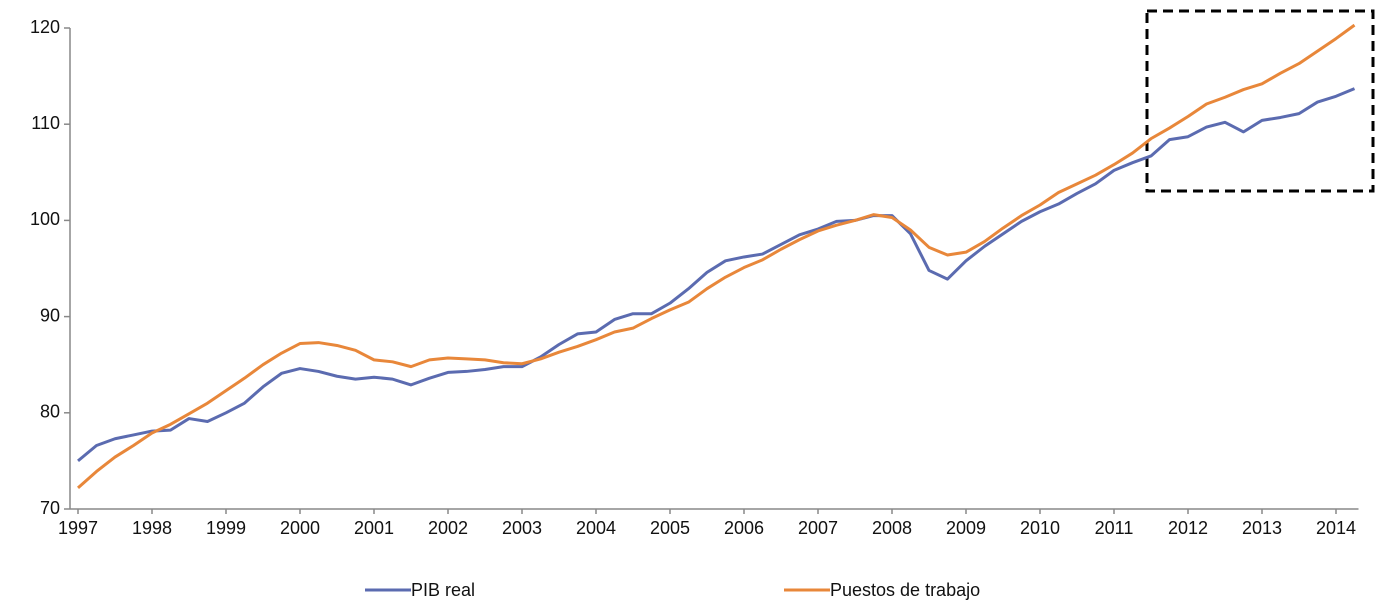  I want to click on x-tick-label: 2014, so click(1336, 528).